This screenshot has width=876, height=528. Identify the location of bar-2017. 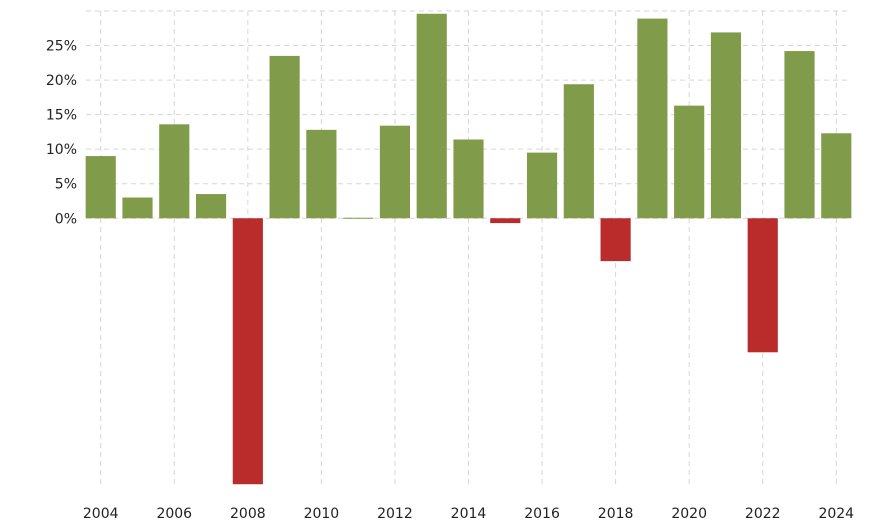
(578, 151).